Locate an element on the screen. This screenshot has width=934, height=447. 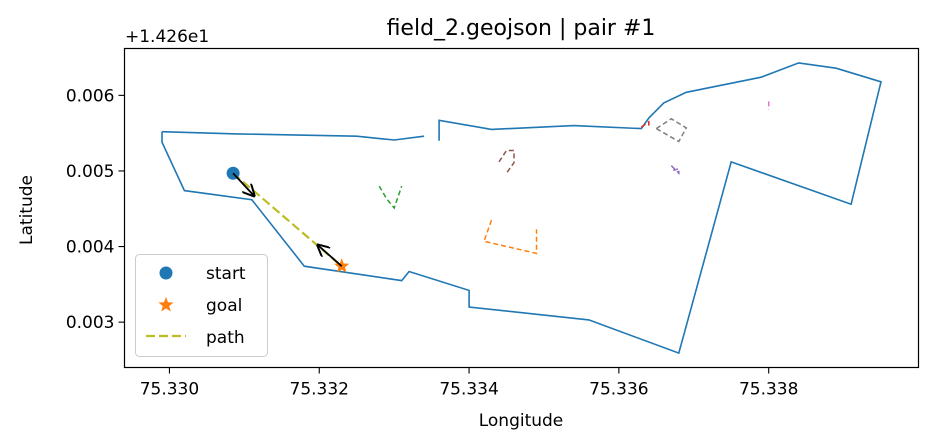
legend-path-label: path is located at coordinates (225, 338).